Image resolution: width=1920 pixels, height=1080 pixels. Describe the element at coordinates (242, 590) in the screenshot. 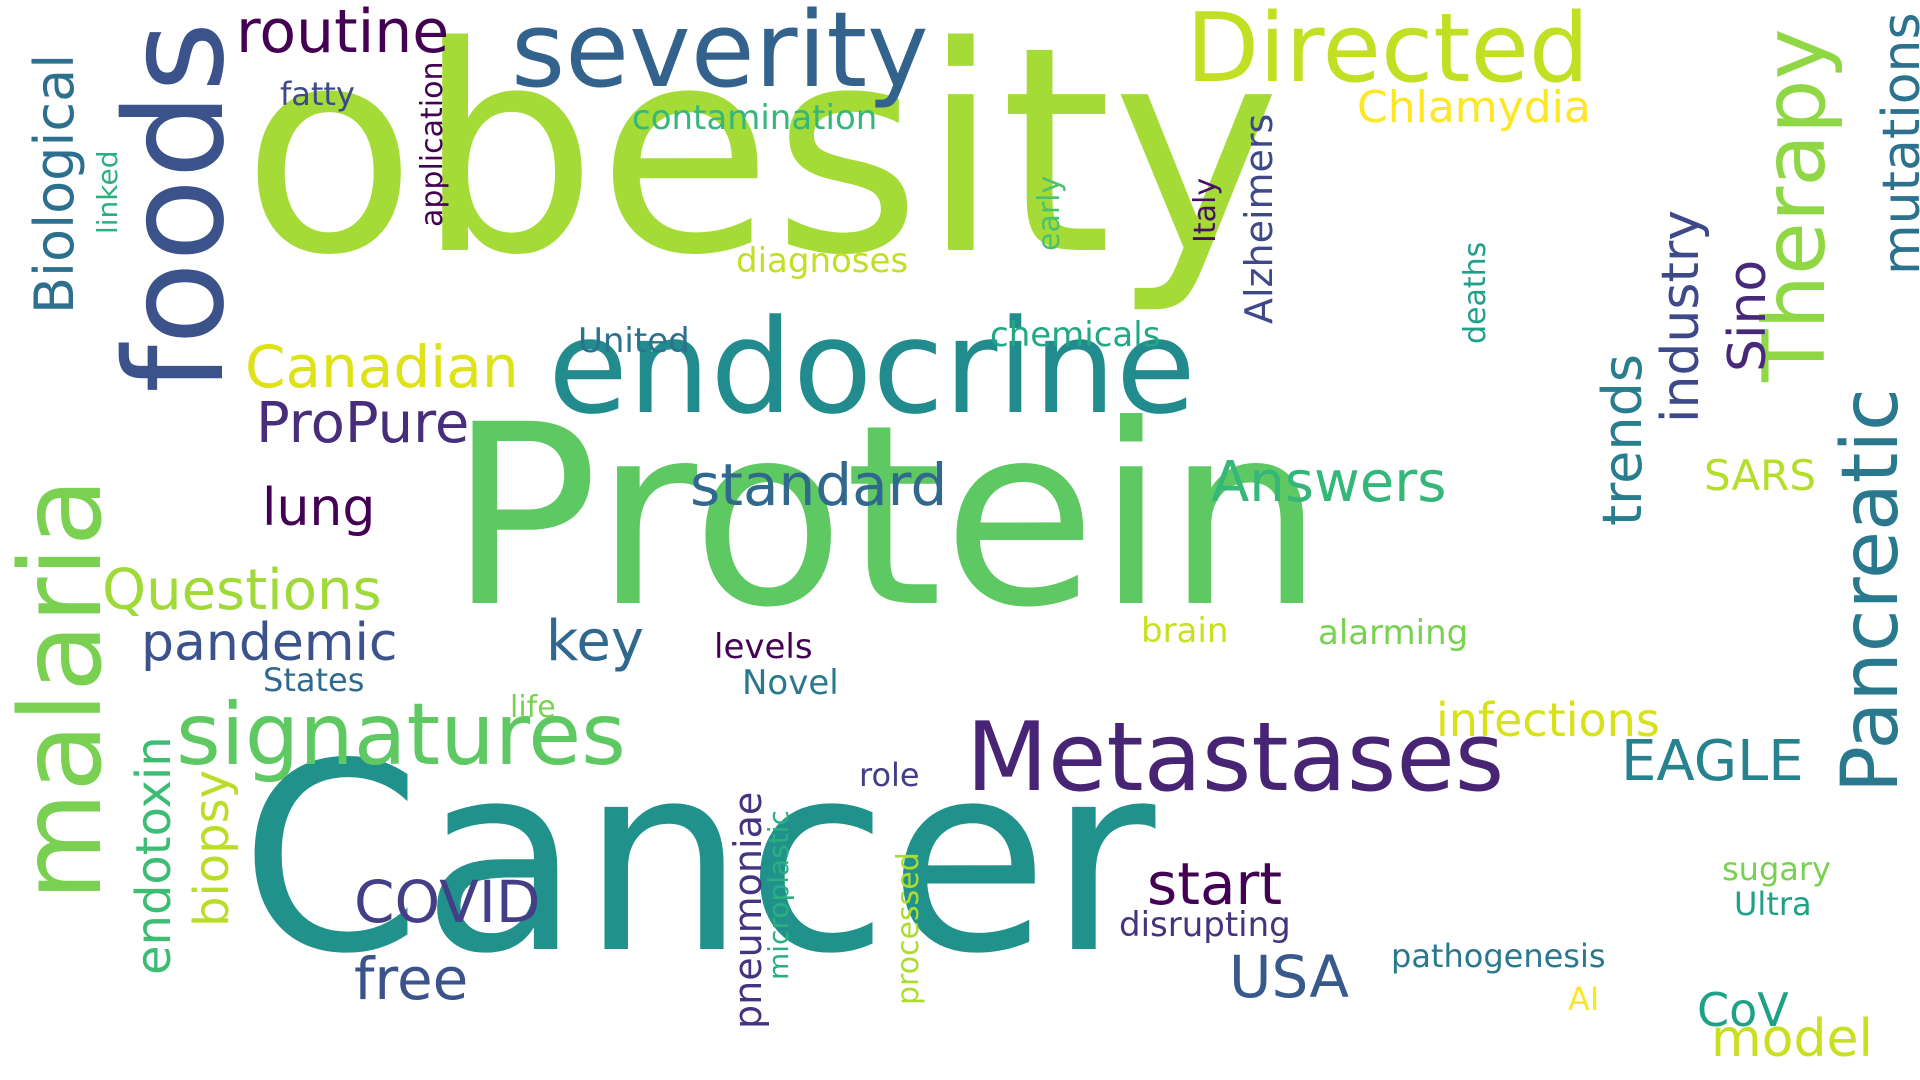

I see `word-questions: Questions` at that location.